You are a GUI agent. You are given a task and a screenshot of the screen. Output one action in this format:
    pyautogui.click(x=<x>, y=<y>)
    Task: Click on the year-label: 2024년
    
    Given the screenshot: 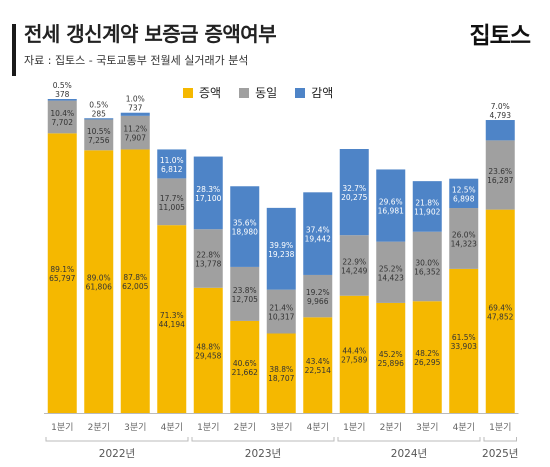 What is the action you would take?
    pyautogui.click(x=409, y=454)
    